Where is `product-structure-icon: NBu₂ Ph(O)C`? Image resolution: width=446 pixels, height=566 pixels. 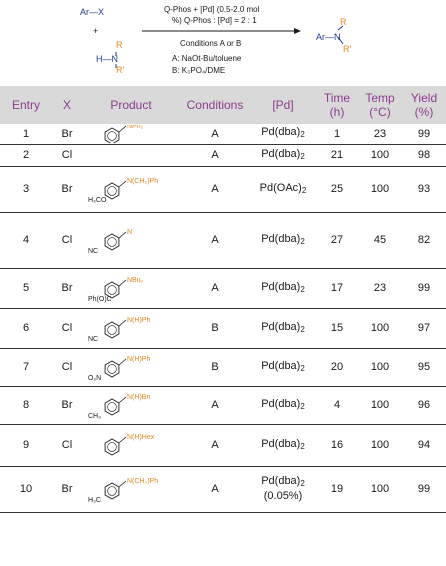
product-structure-icon: NBu₂ Ph(O)C is located at coordinates (116, 290).